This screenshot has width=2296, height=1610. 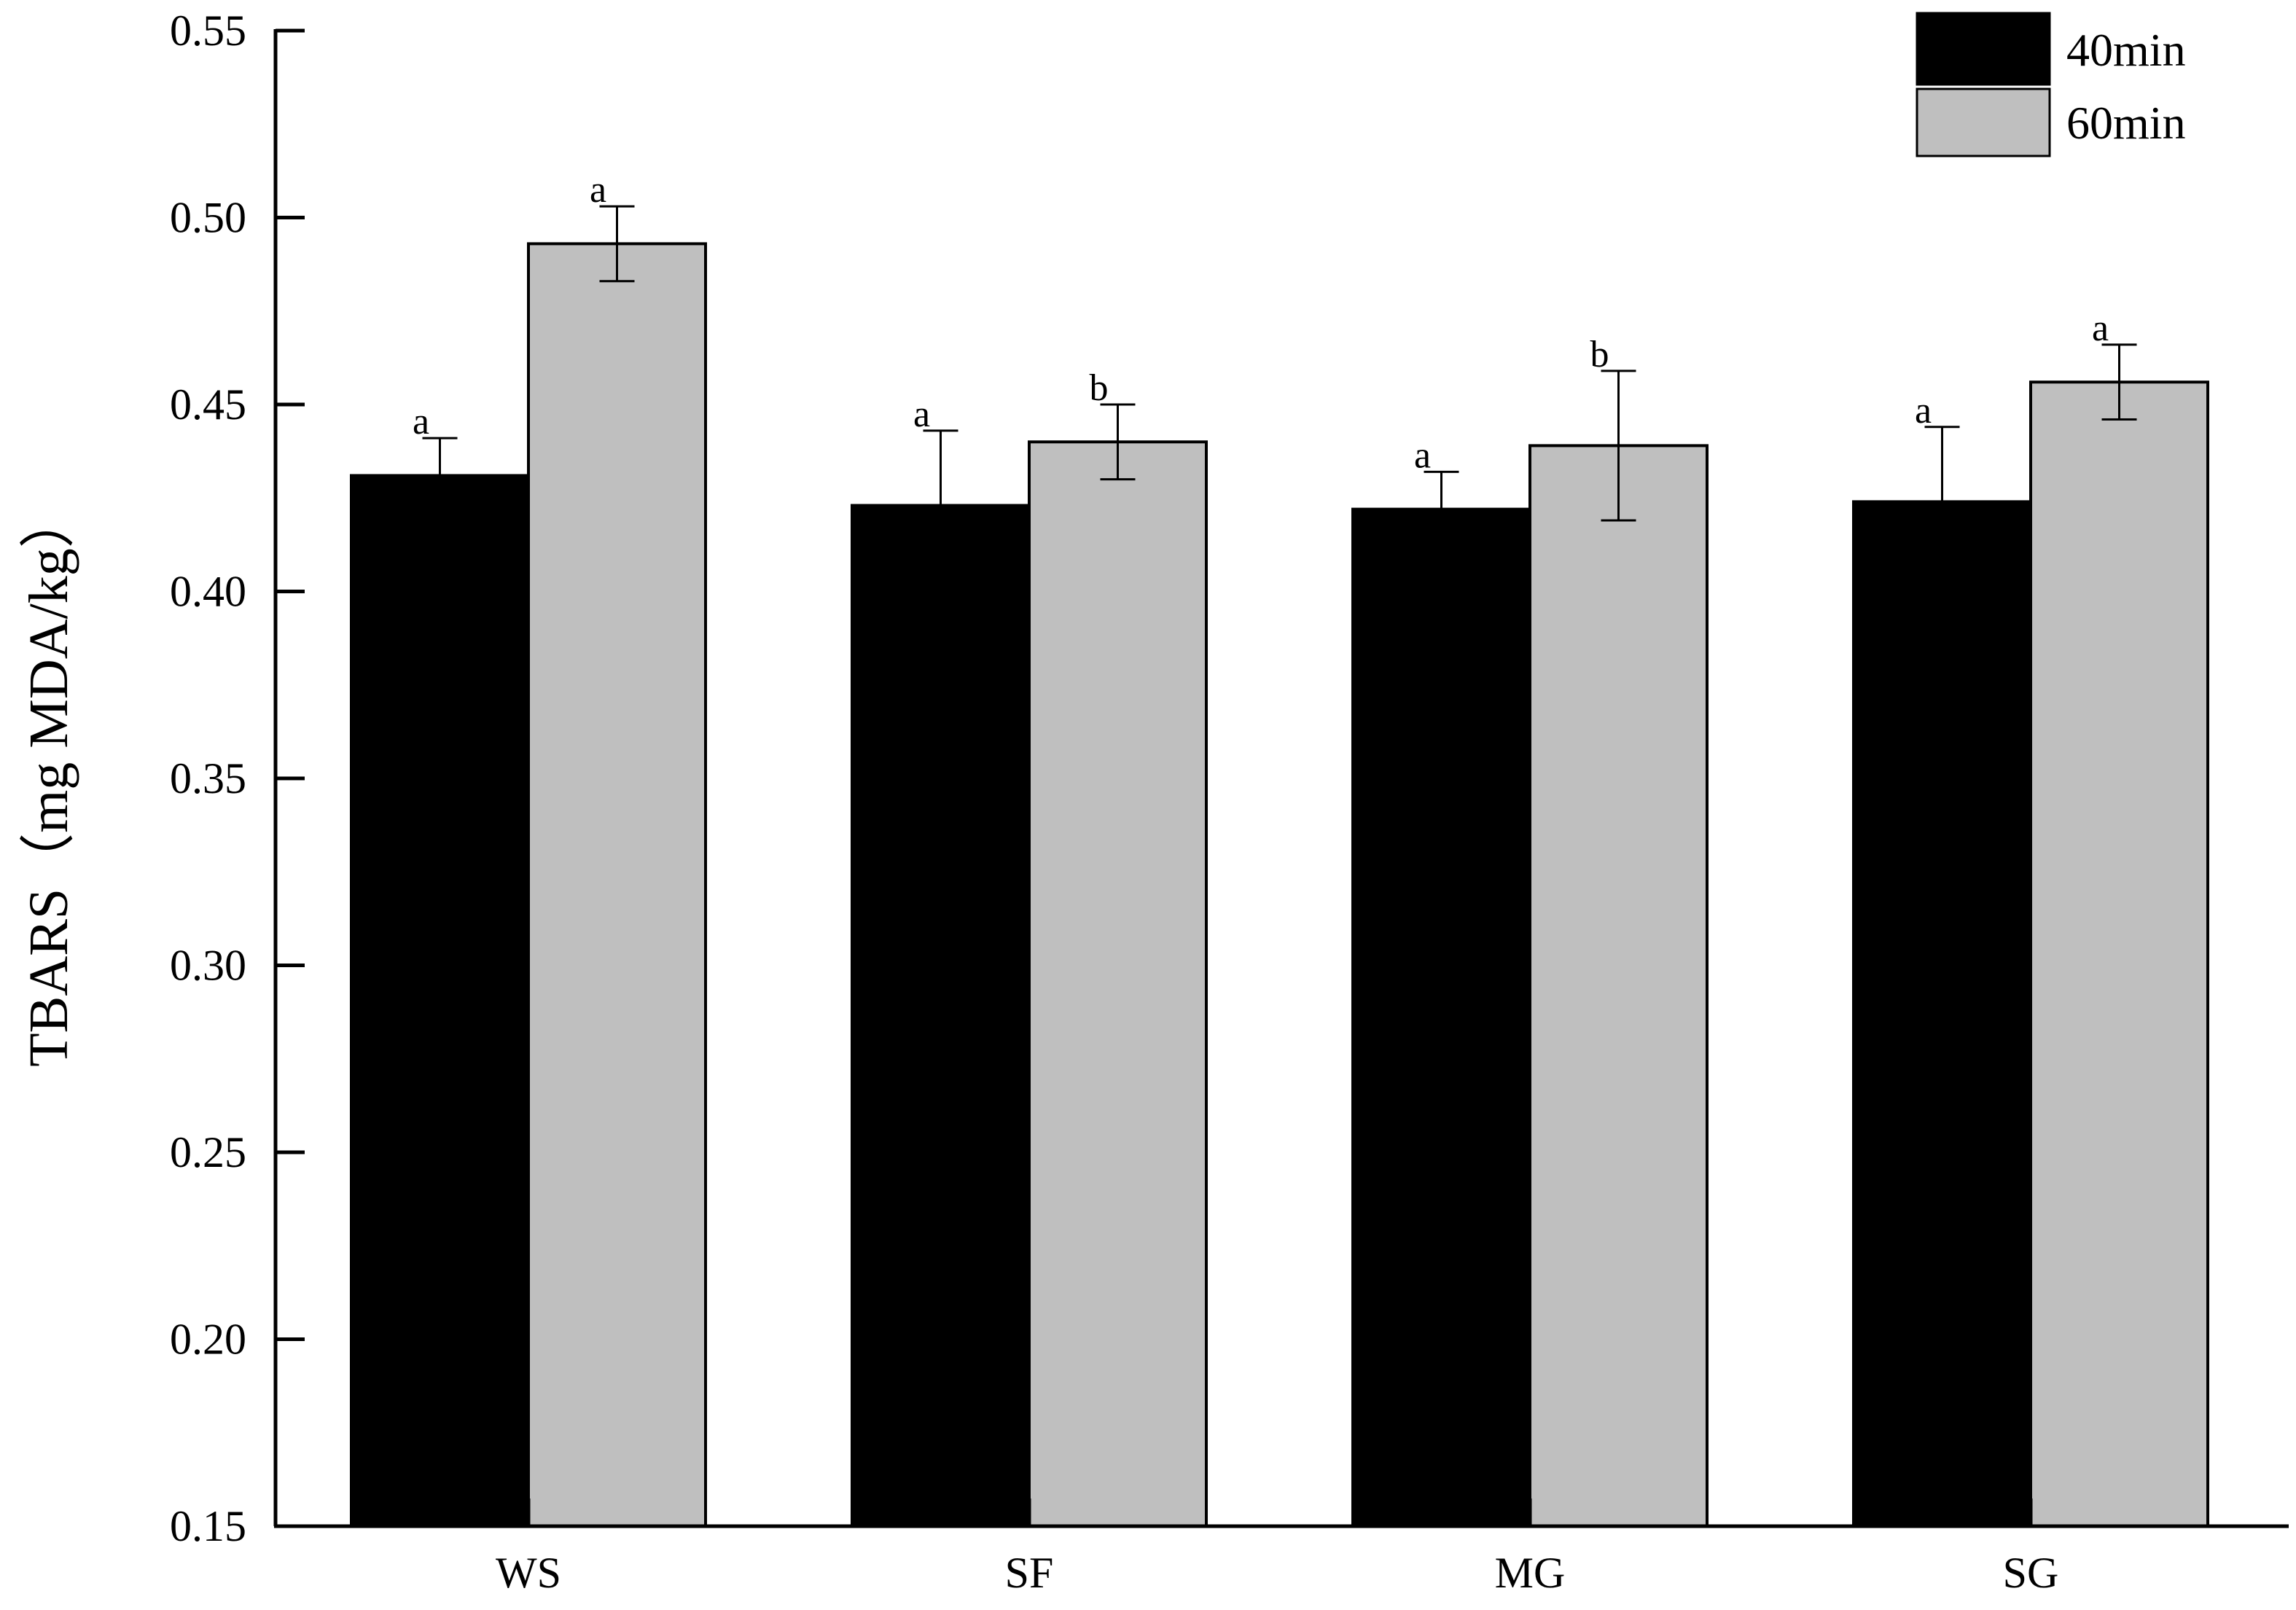 I want to click on bar-40min-MG, so click(x=1441, y=1017).